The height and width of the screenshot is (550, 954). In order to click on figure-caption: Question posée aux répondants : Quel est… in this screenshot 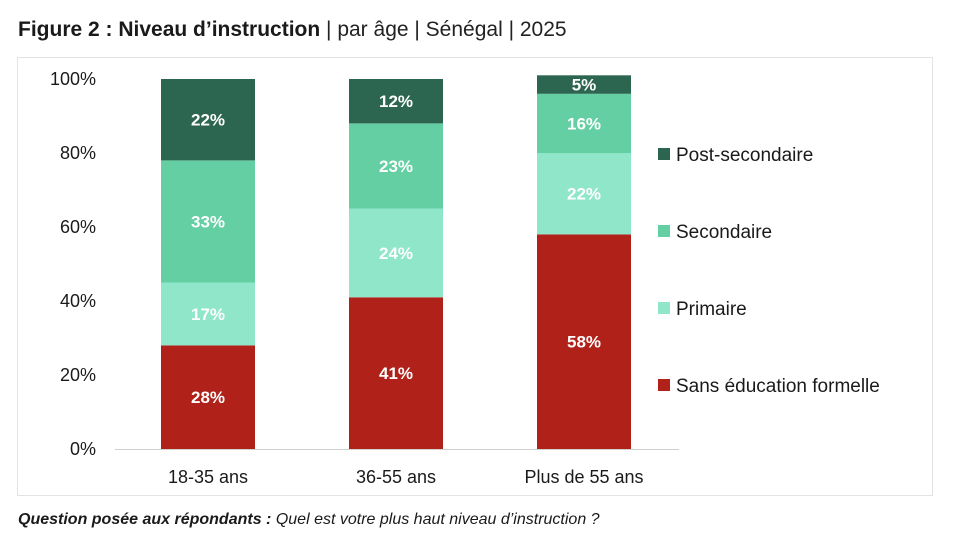, I will do `click(309, 520)`.